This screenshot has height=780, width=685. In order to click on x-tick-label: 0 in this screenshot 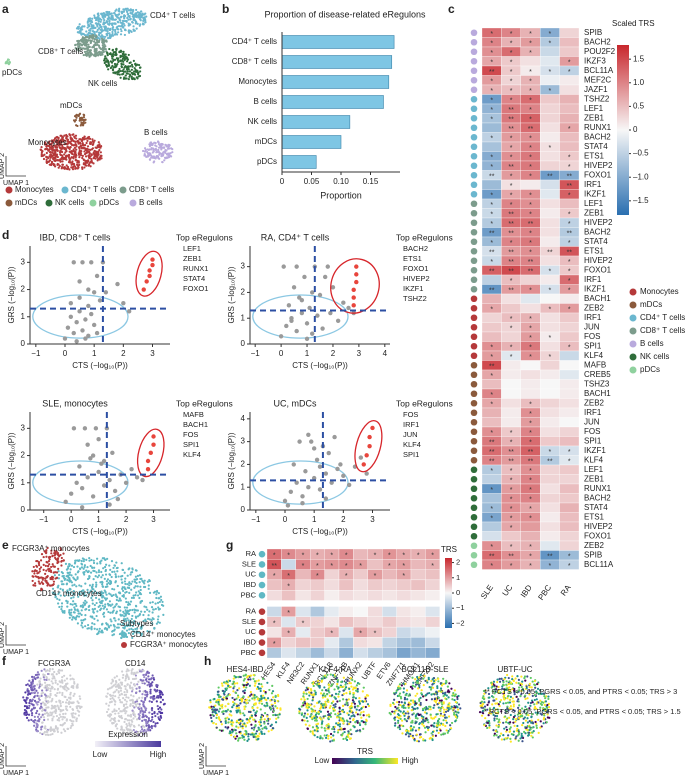, I will do `click(281, 353)`.